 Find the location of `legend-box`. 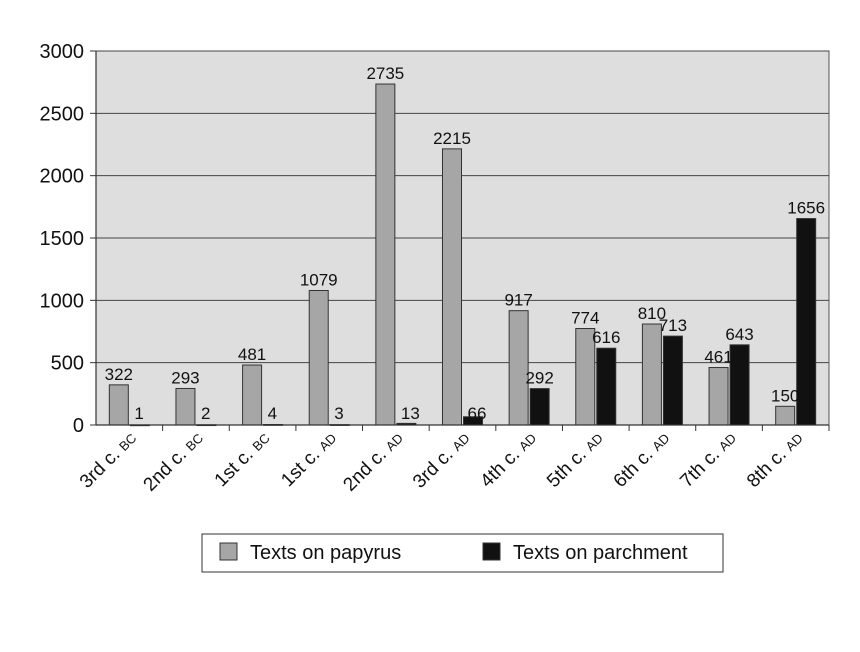

legend-box is located at coordinates (462, 553).